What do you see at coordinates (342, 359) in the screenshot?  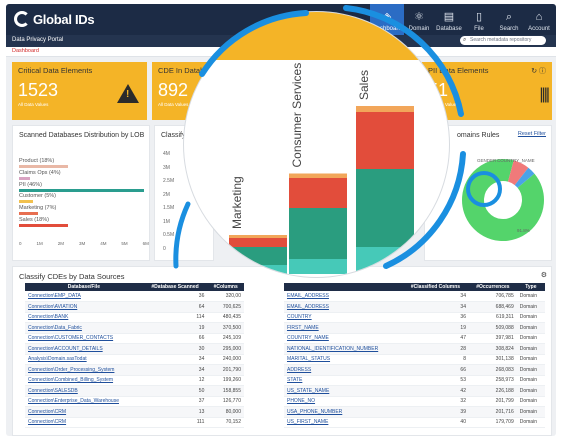 I see `column-name-link: MARITAL_STATUS` at bounding box center [342, 359].